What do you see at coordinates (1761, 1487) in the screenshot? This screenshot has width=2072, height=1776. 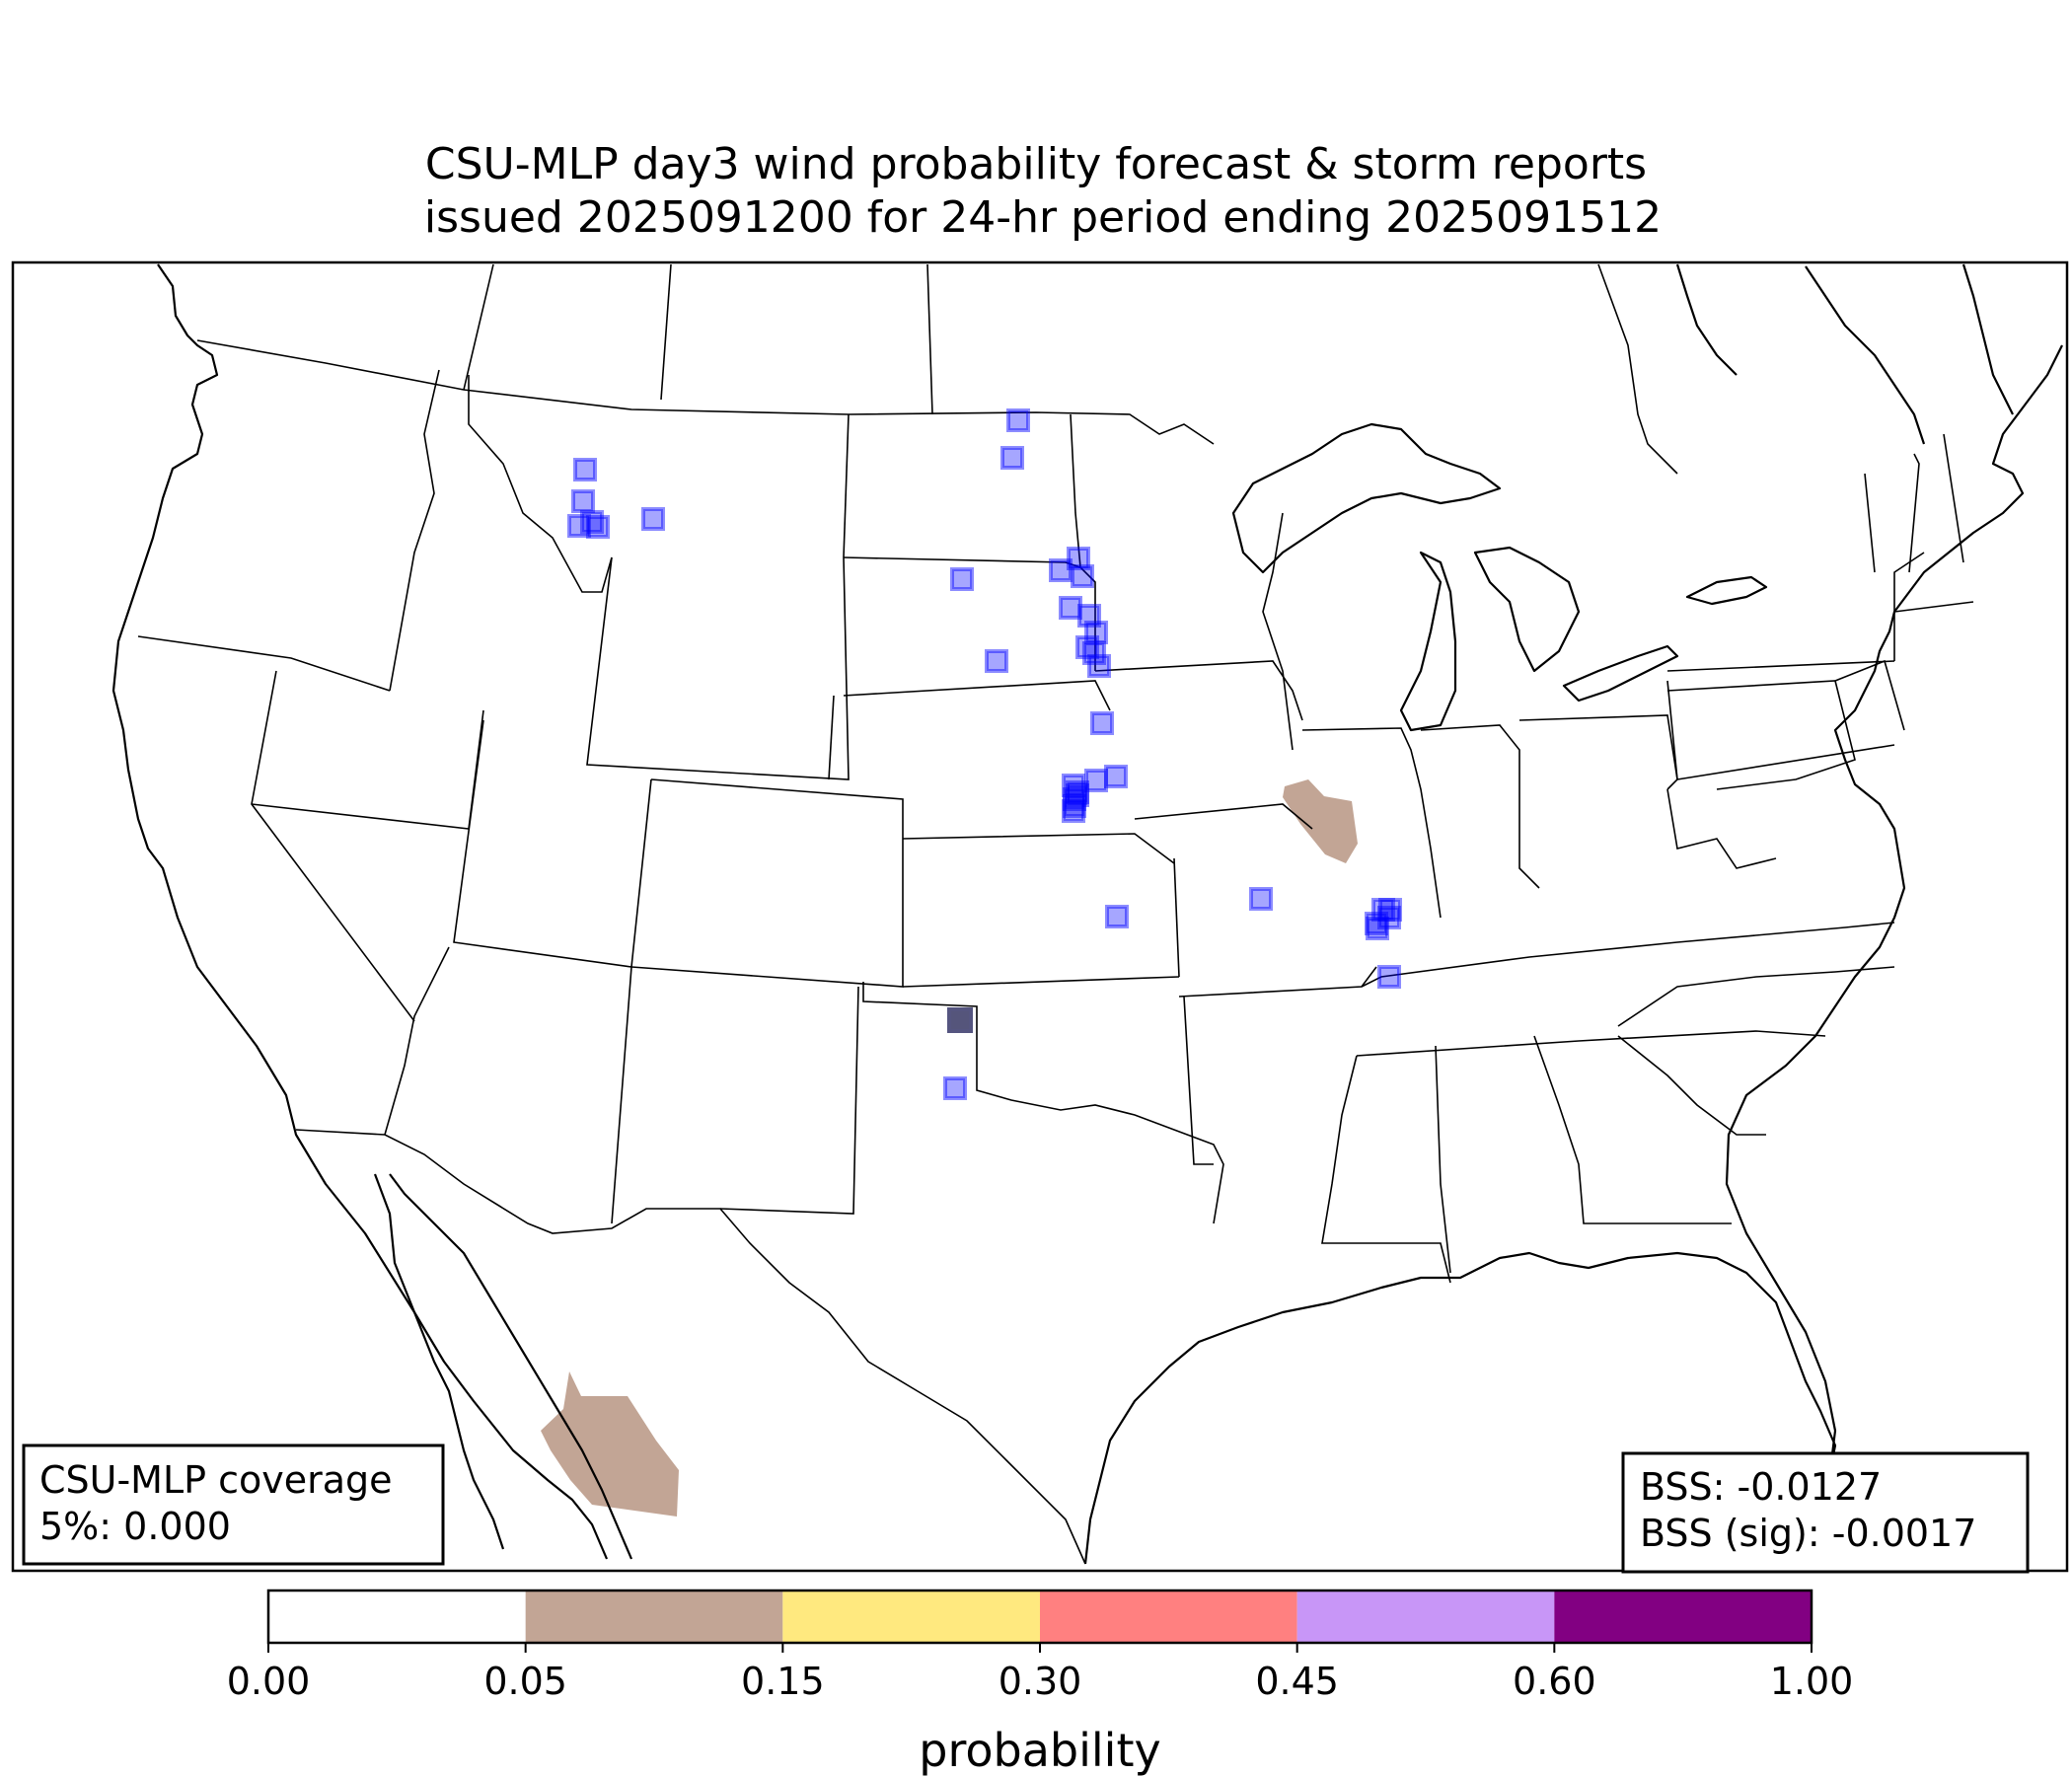 I see `bss-line-1: BSS: -0.0127` at bounding box center [1761, 1487].